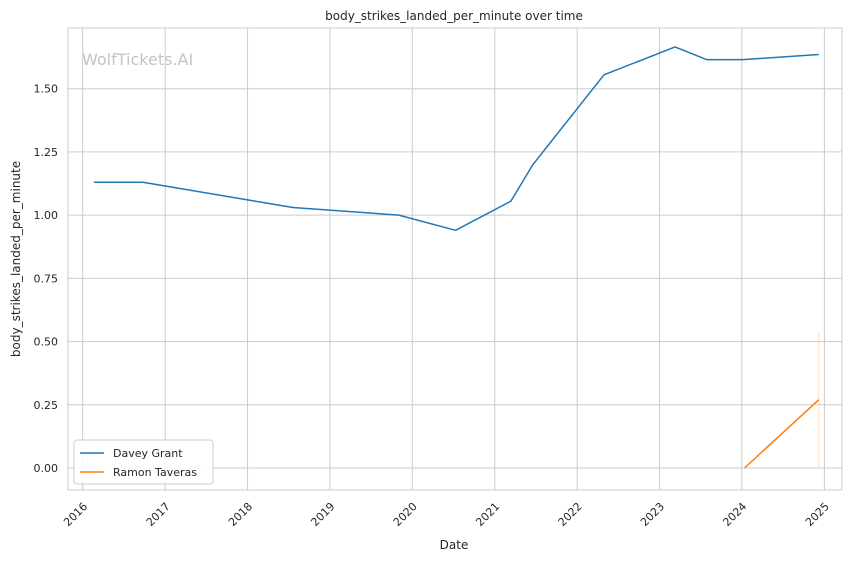 The height and width of the screenshot is (561, 852). I want to click on y-tick-label: 1.25, so click(46, 152).